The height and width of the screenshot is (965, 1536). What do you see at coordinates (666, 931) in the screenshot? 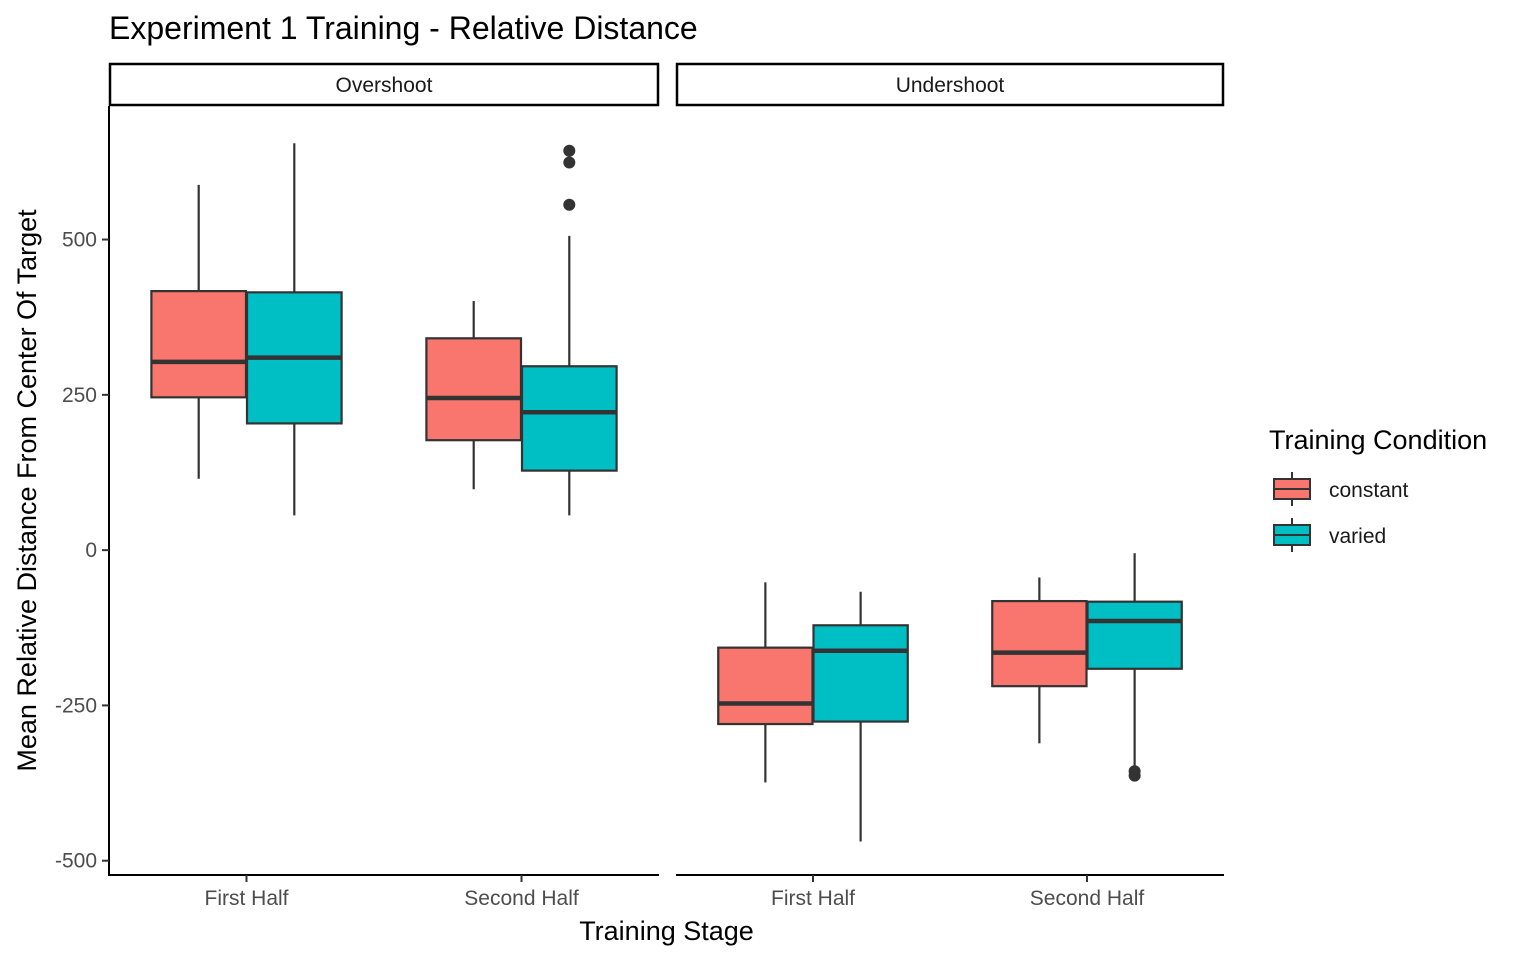
I see `x-axis-label: Training Stage` at bounding box center [666, 931].